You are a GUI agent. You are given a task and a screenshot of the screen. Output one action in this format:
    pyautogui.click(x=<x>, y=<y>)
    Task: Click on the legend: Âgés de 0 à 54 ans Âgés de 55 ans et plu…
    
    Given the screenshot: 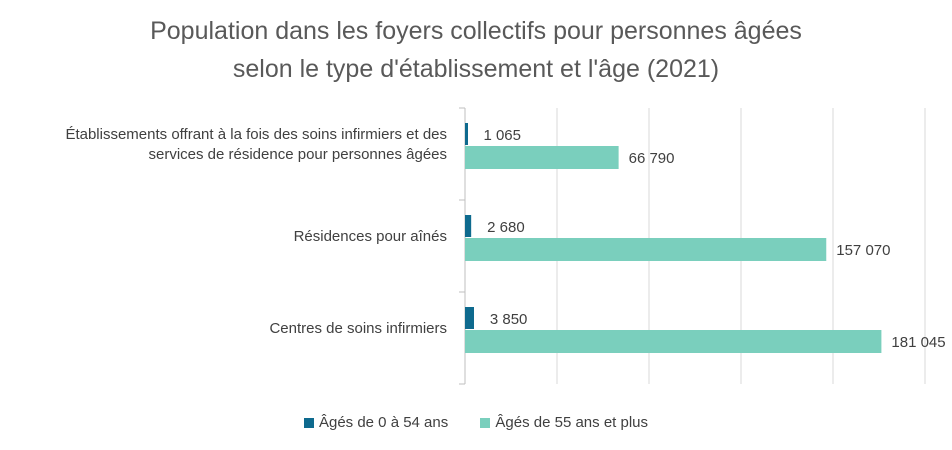 What is the action you would take?
    pyautogui.click(x=476, y=423)
    